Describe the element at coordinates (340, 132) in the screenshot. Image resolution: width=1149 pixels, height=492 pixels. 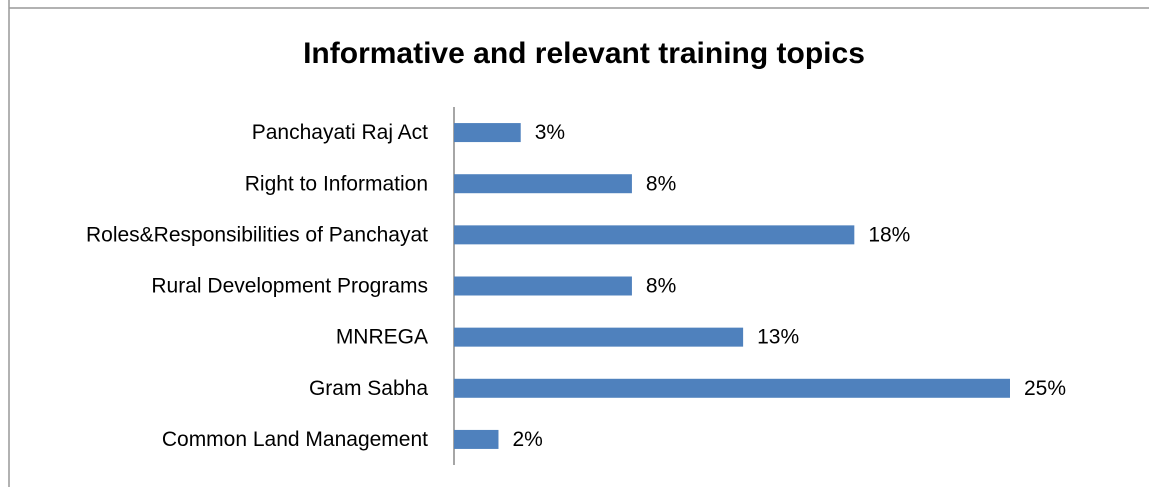
I see `category-label: Panchayati Raj Act` at that location.